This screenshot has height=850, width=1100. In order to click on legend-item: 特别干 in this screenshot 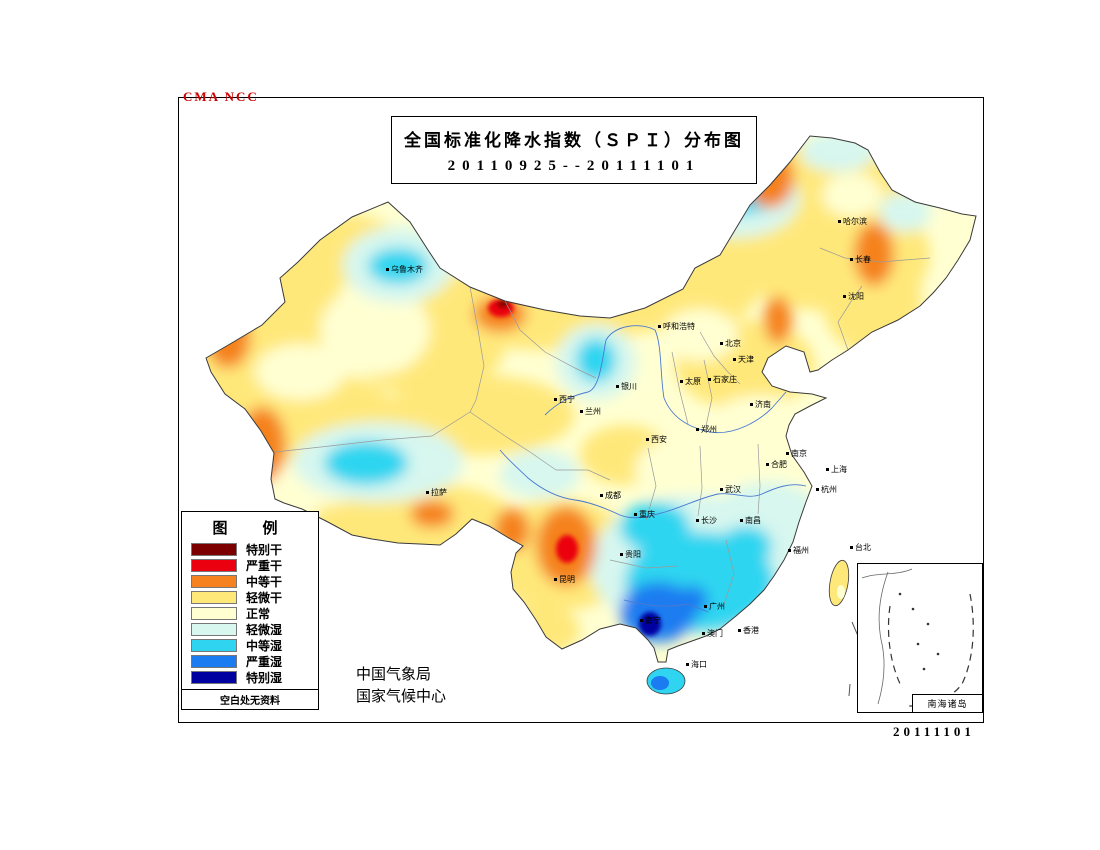, I will do `click(254, 549)`.